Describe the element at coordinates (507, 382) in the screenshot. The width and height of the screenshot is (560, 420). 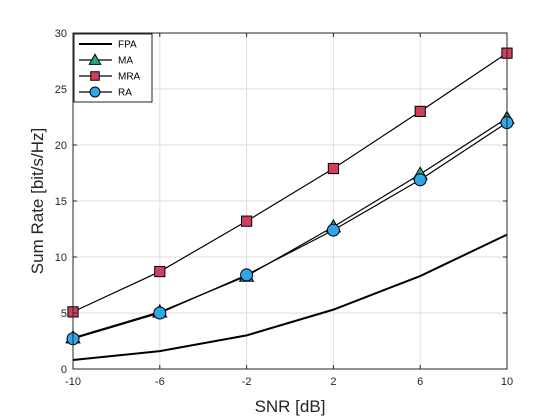
I see `x-tick-label: 10` at that location.